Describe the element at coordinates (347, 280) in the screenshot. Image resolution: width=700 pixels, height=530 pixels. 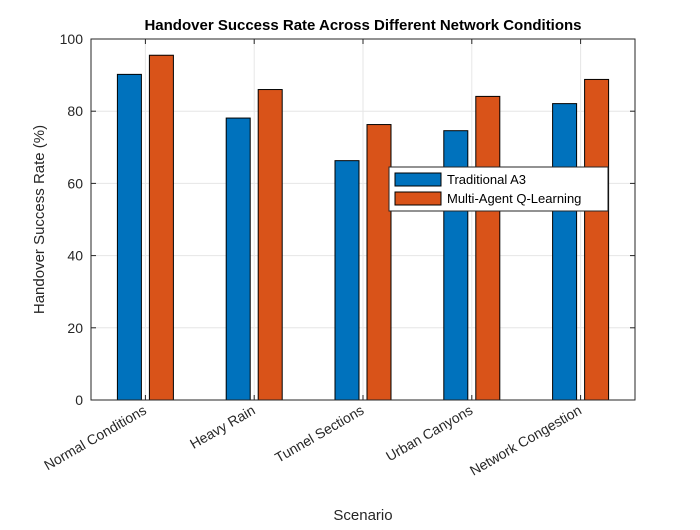
I see `bar-traditional-a3-tunnel-sections` at that location.